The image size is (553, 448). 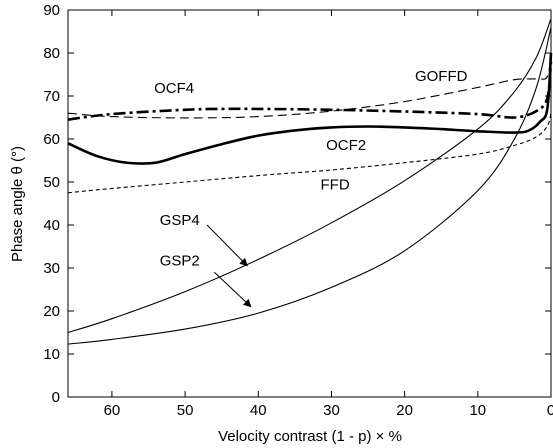 What do you see at coordinates (180, 260) in the screenshot?
I see `curve-label-gsp2: GSP2` at bounding box center [180, 260].